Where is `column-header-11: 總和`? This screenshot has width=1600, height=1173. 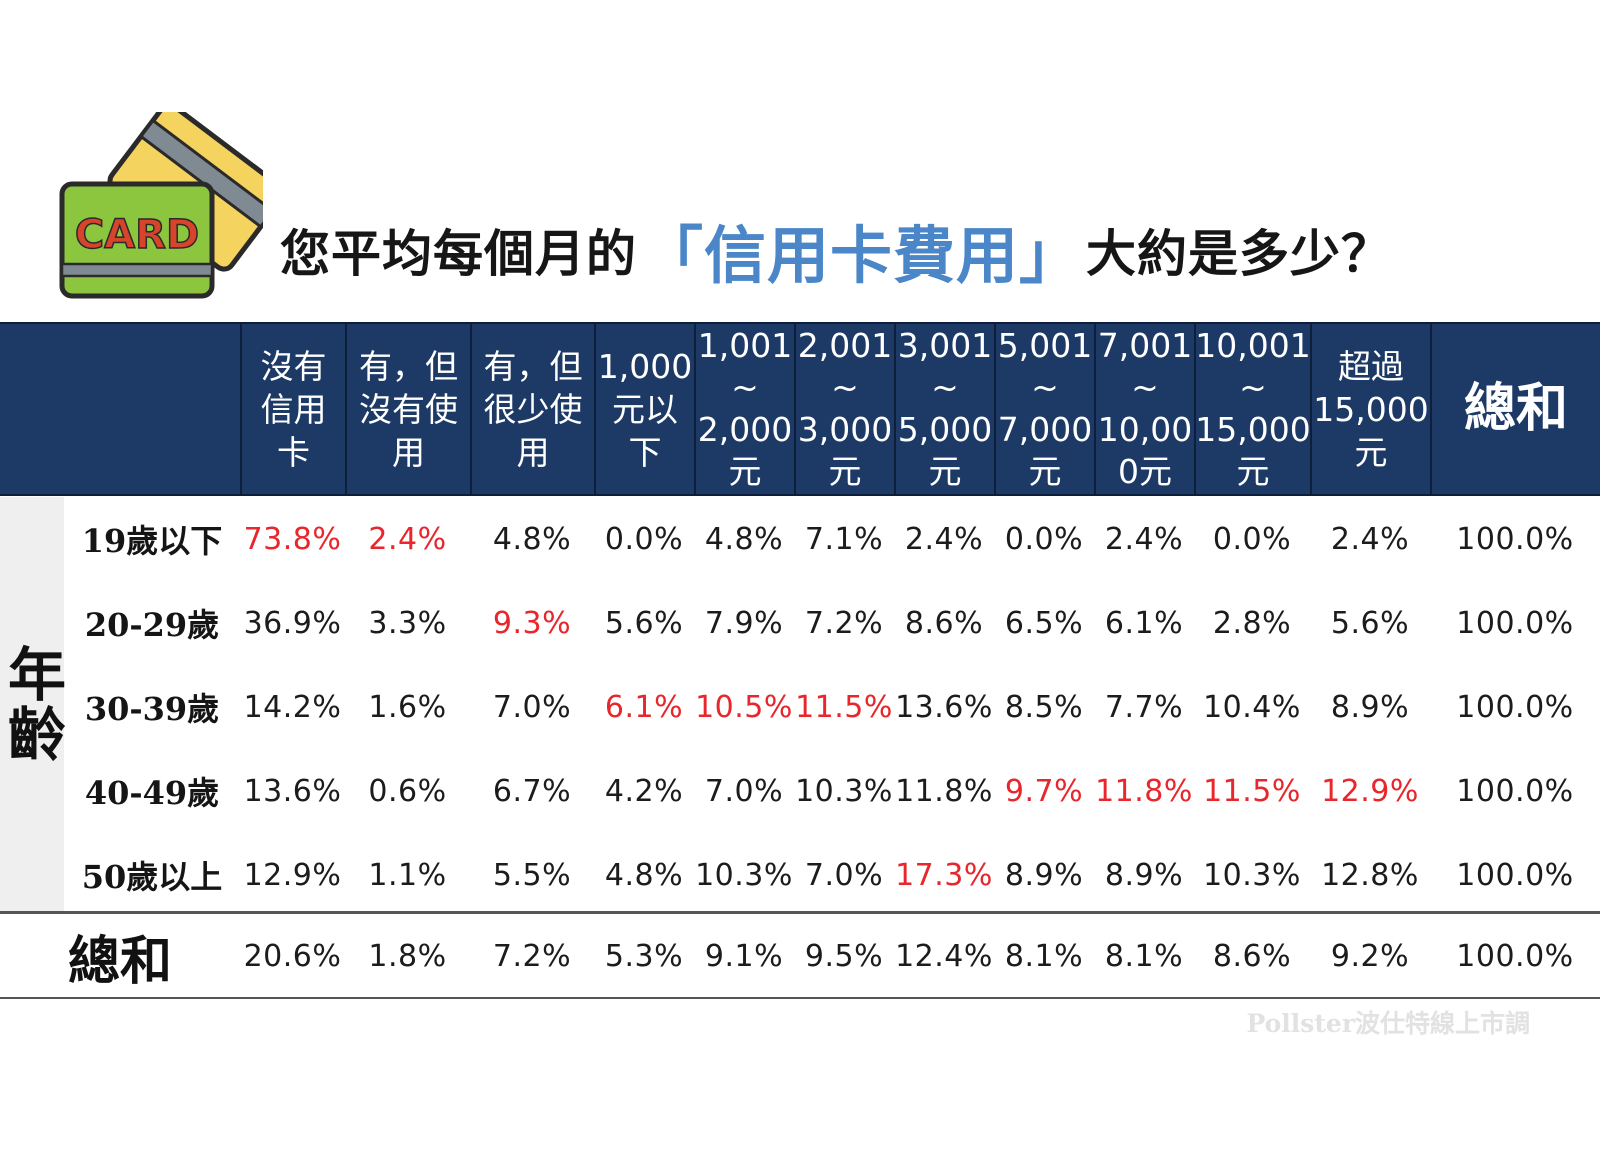
column-header-11: 總和 is located at coordinates (1515, 409).